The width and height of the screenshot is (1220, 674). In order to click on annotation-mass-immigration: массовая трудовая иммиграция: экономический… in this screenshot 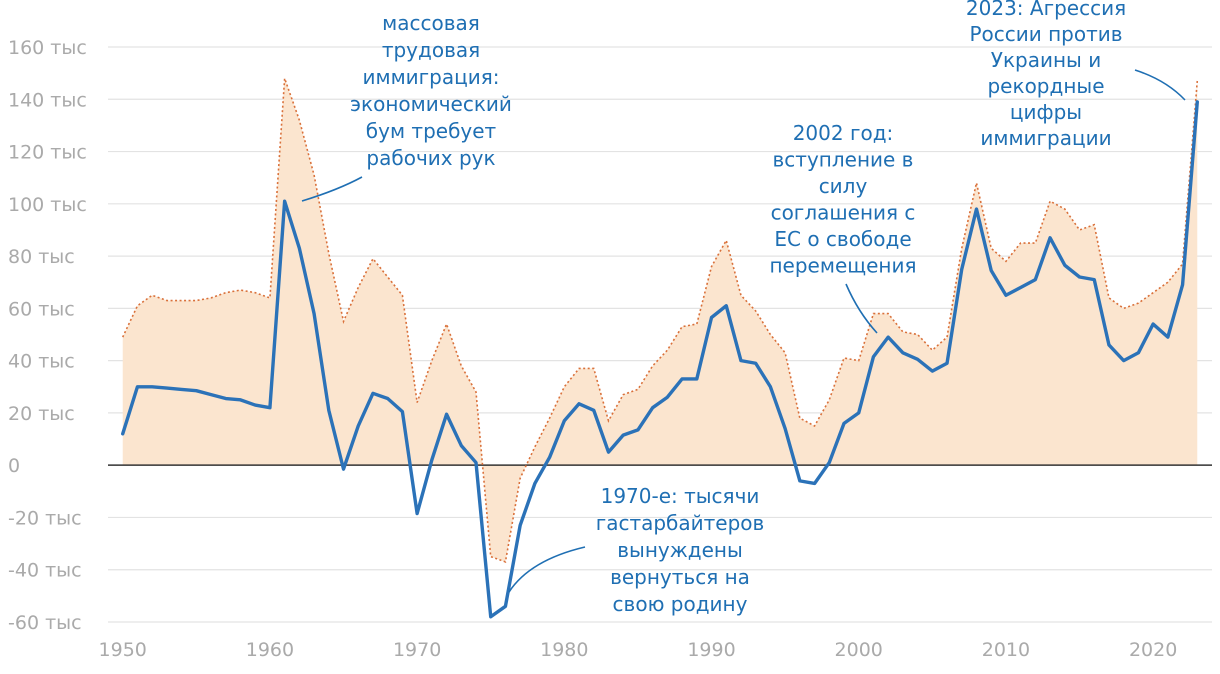, I will do `click(431, 90)`.